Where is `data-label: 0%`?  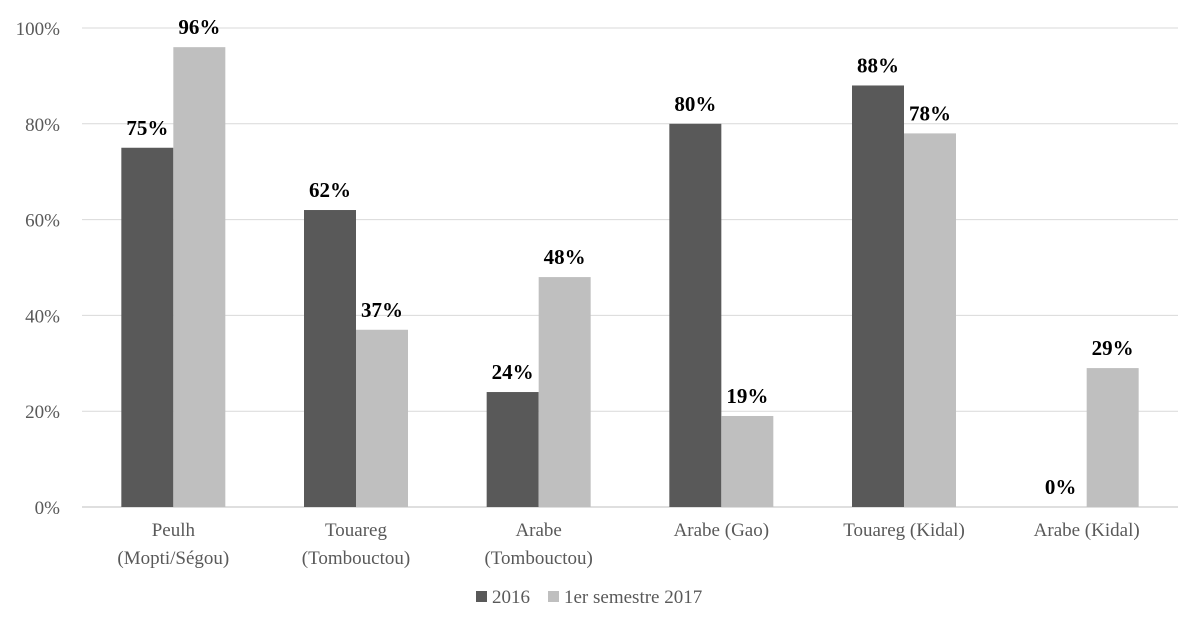 data-label: 0% is located at coordinates (1061, 487).